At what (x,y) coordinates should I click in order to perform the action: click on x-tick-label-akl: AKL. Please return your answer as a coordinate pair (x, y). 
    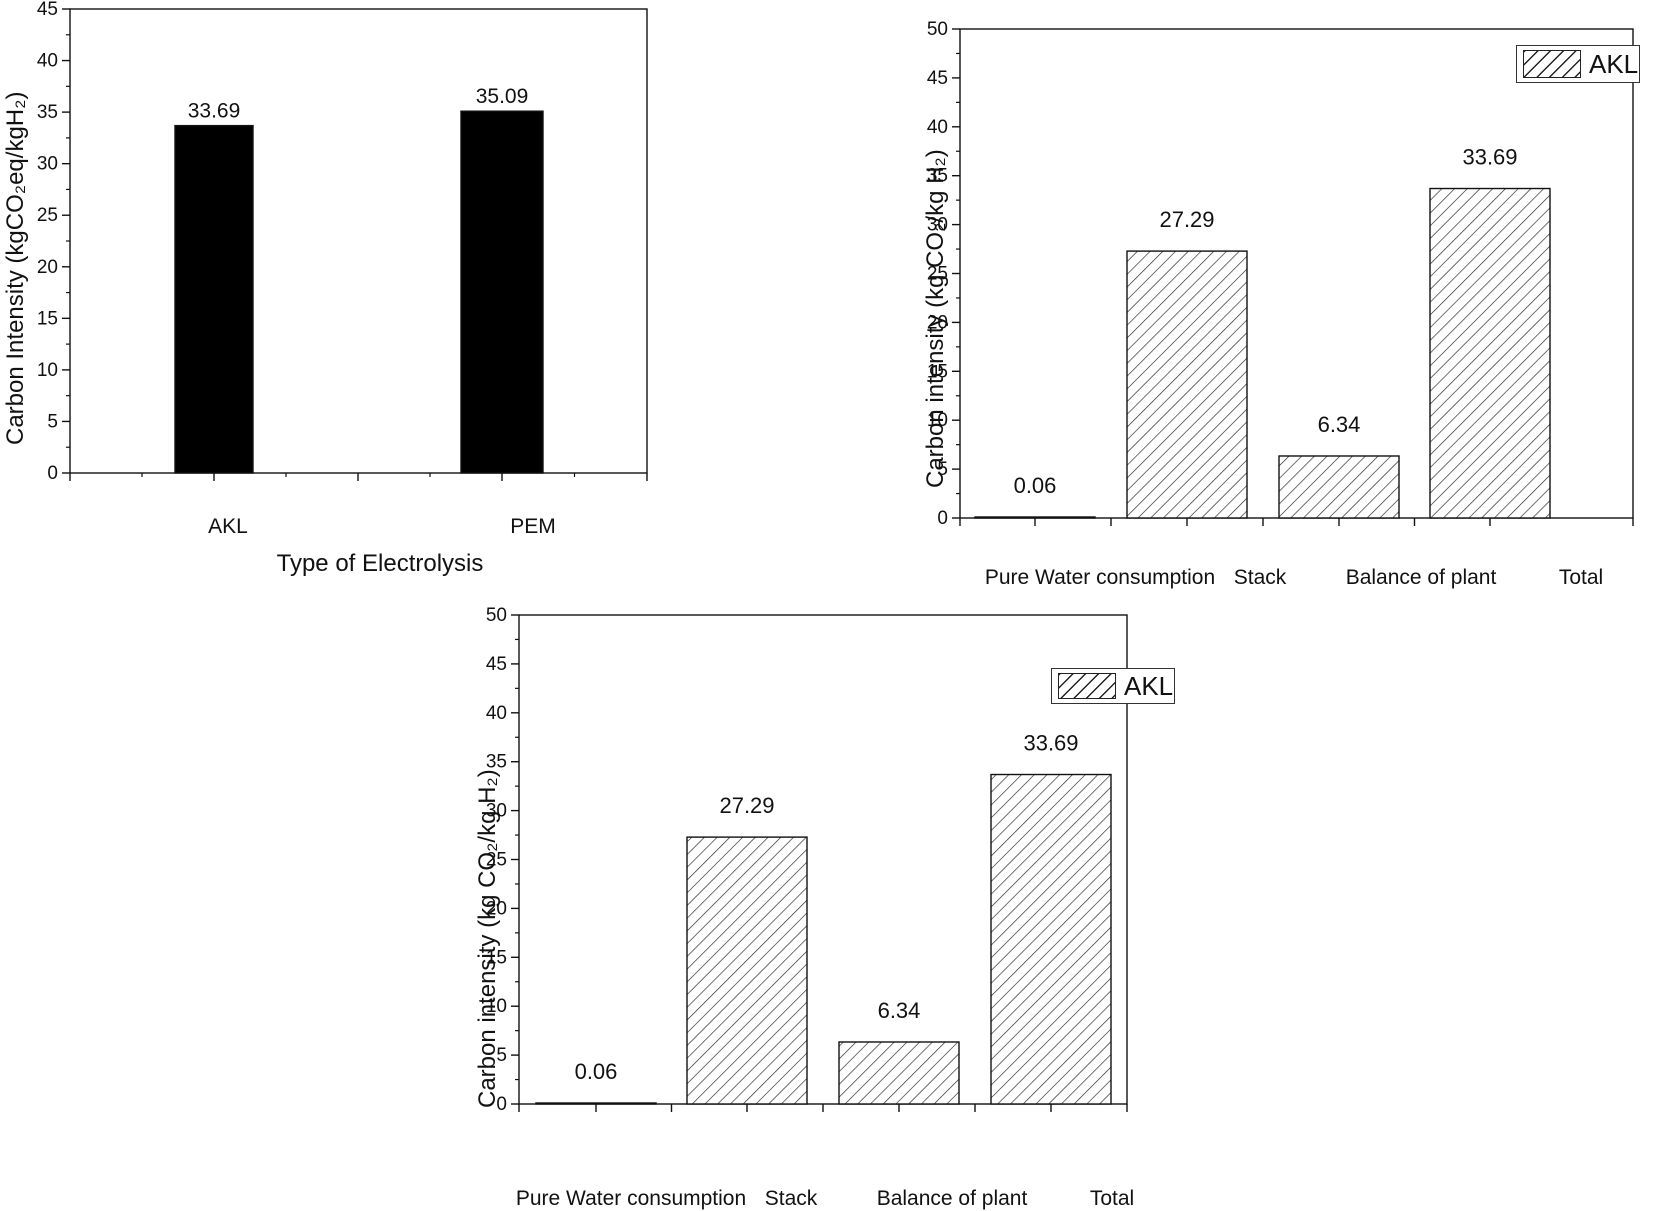
    Looking at the image, I should click on (228, 526).